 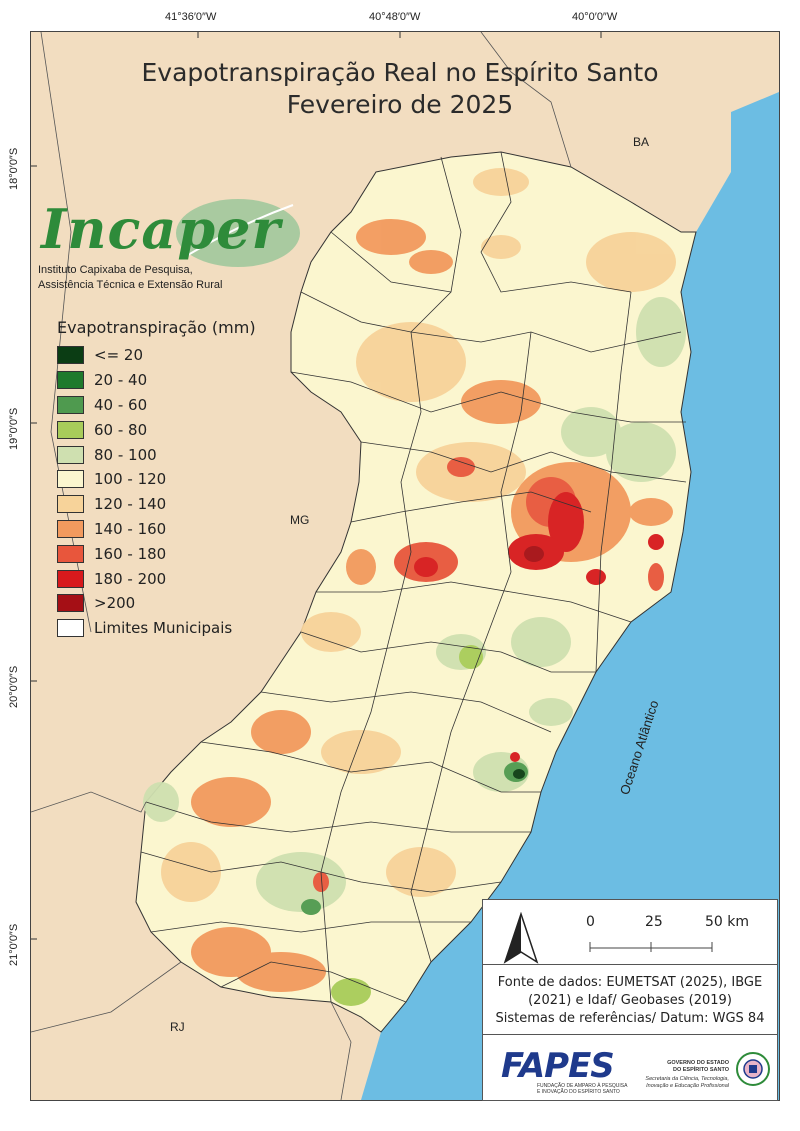 I want to click on gov-line-2: DO ESPÍRITO SANTO, so click(x=700, y=1070).